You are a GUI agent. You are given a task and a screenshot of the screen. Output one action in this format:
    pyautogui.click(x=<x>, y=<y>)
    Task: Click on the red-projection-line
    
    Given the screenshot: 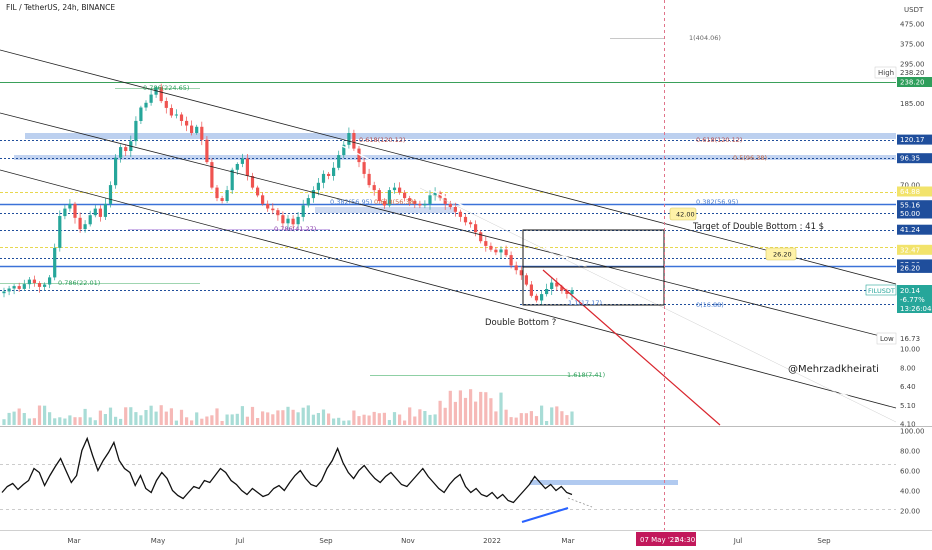 What is the action you would take?
    pyautogui.click(x=631, y=347)
    